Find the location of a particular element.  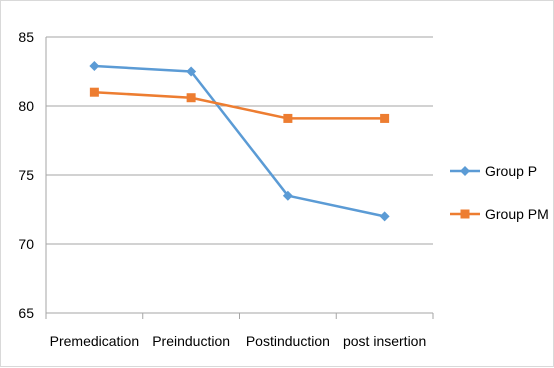

x-tick-label: post insertion is located at coordinates (384, 341).